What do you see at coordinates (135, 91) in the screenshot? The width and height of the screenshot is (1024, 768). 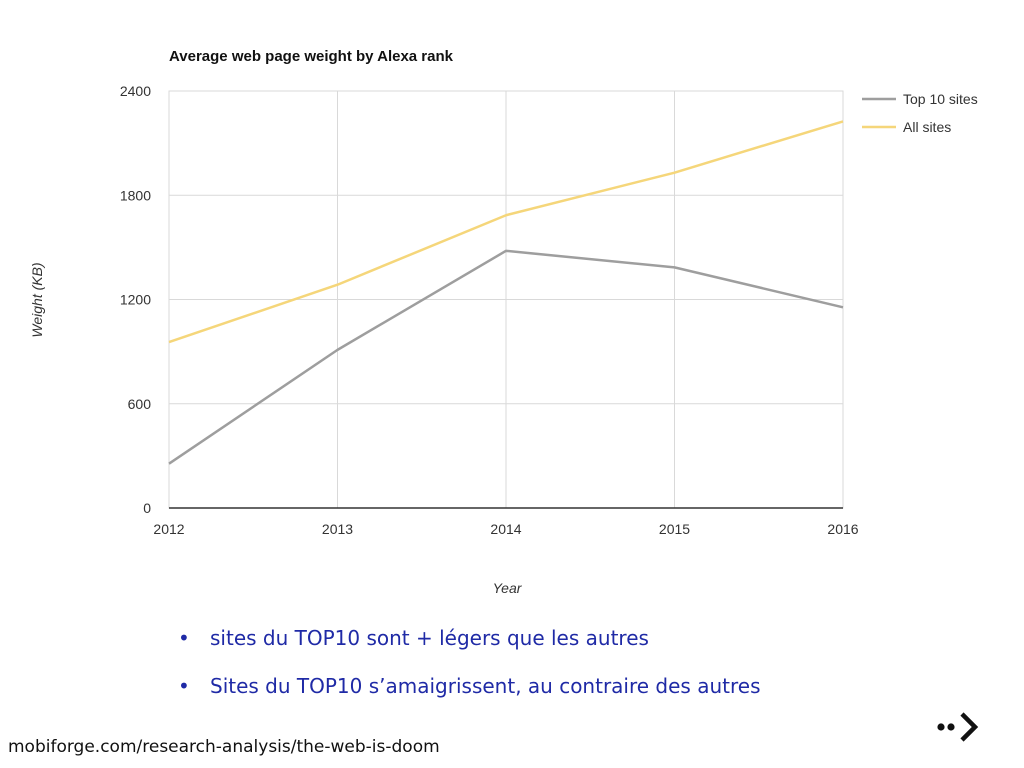 I see `y-tick-label: 2400` at bounding box center [135, 91].